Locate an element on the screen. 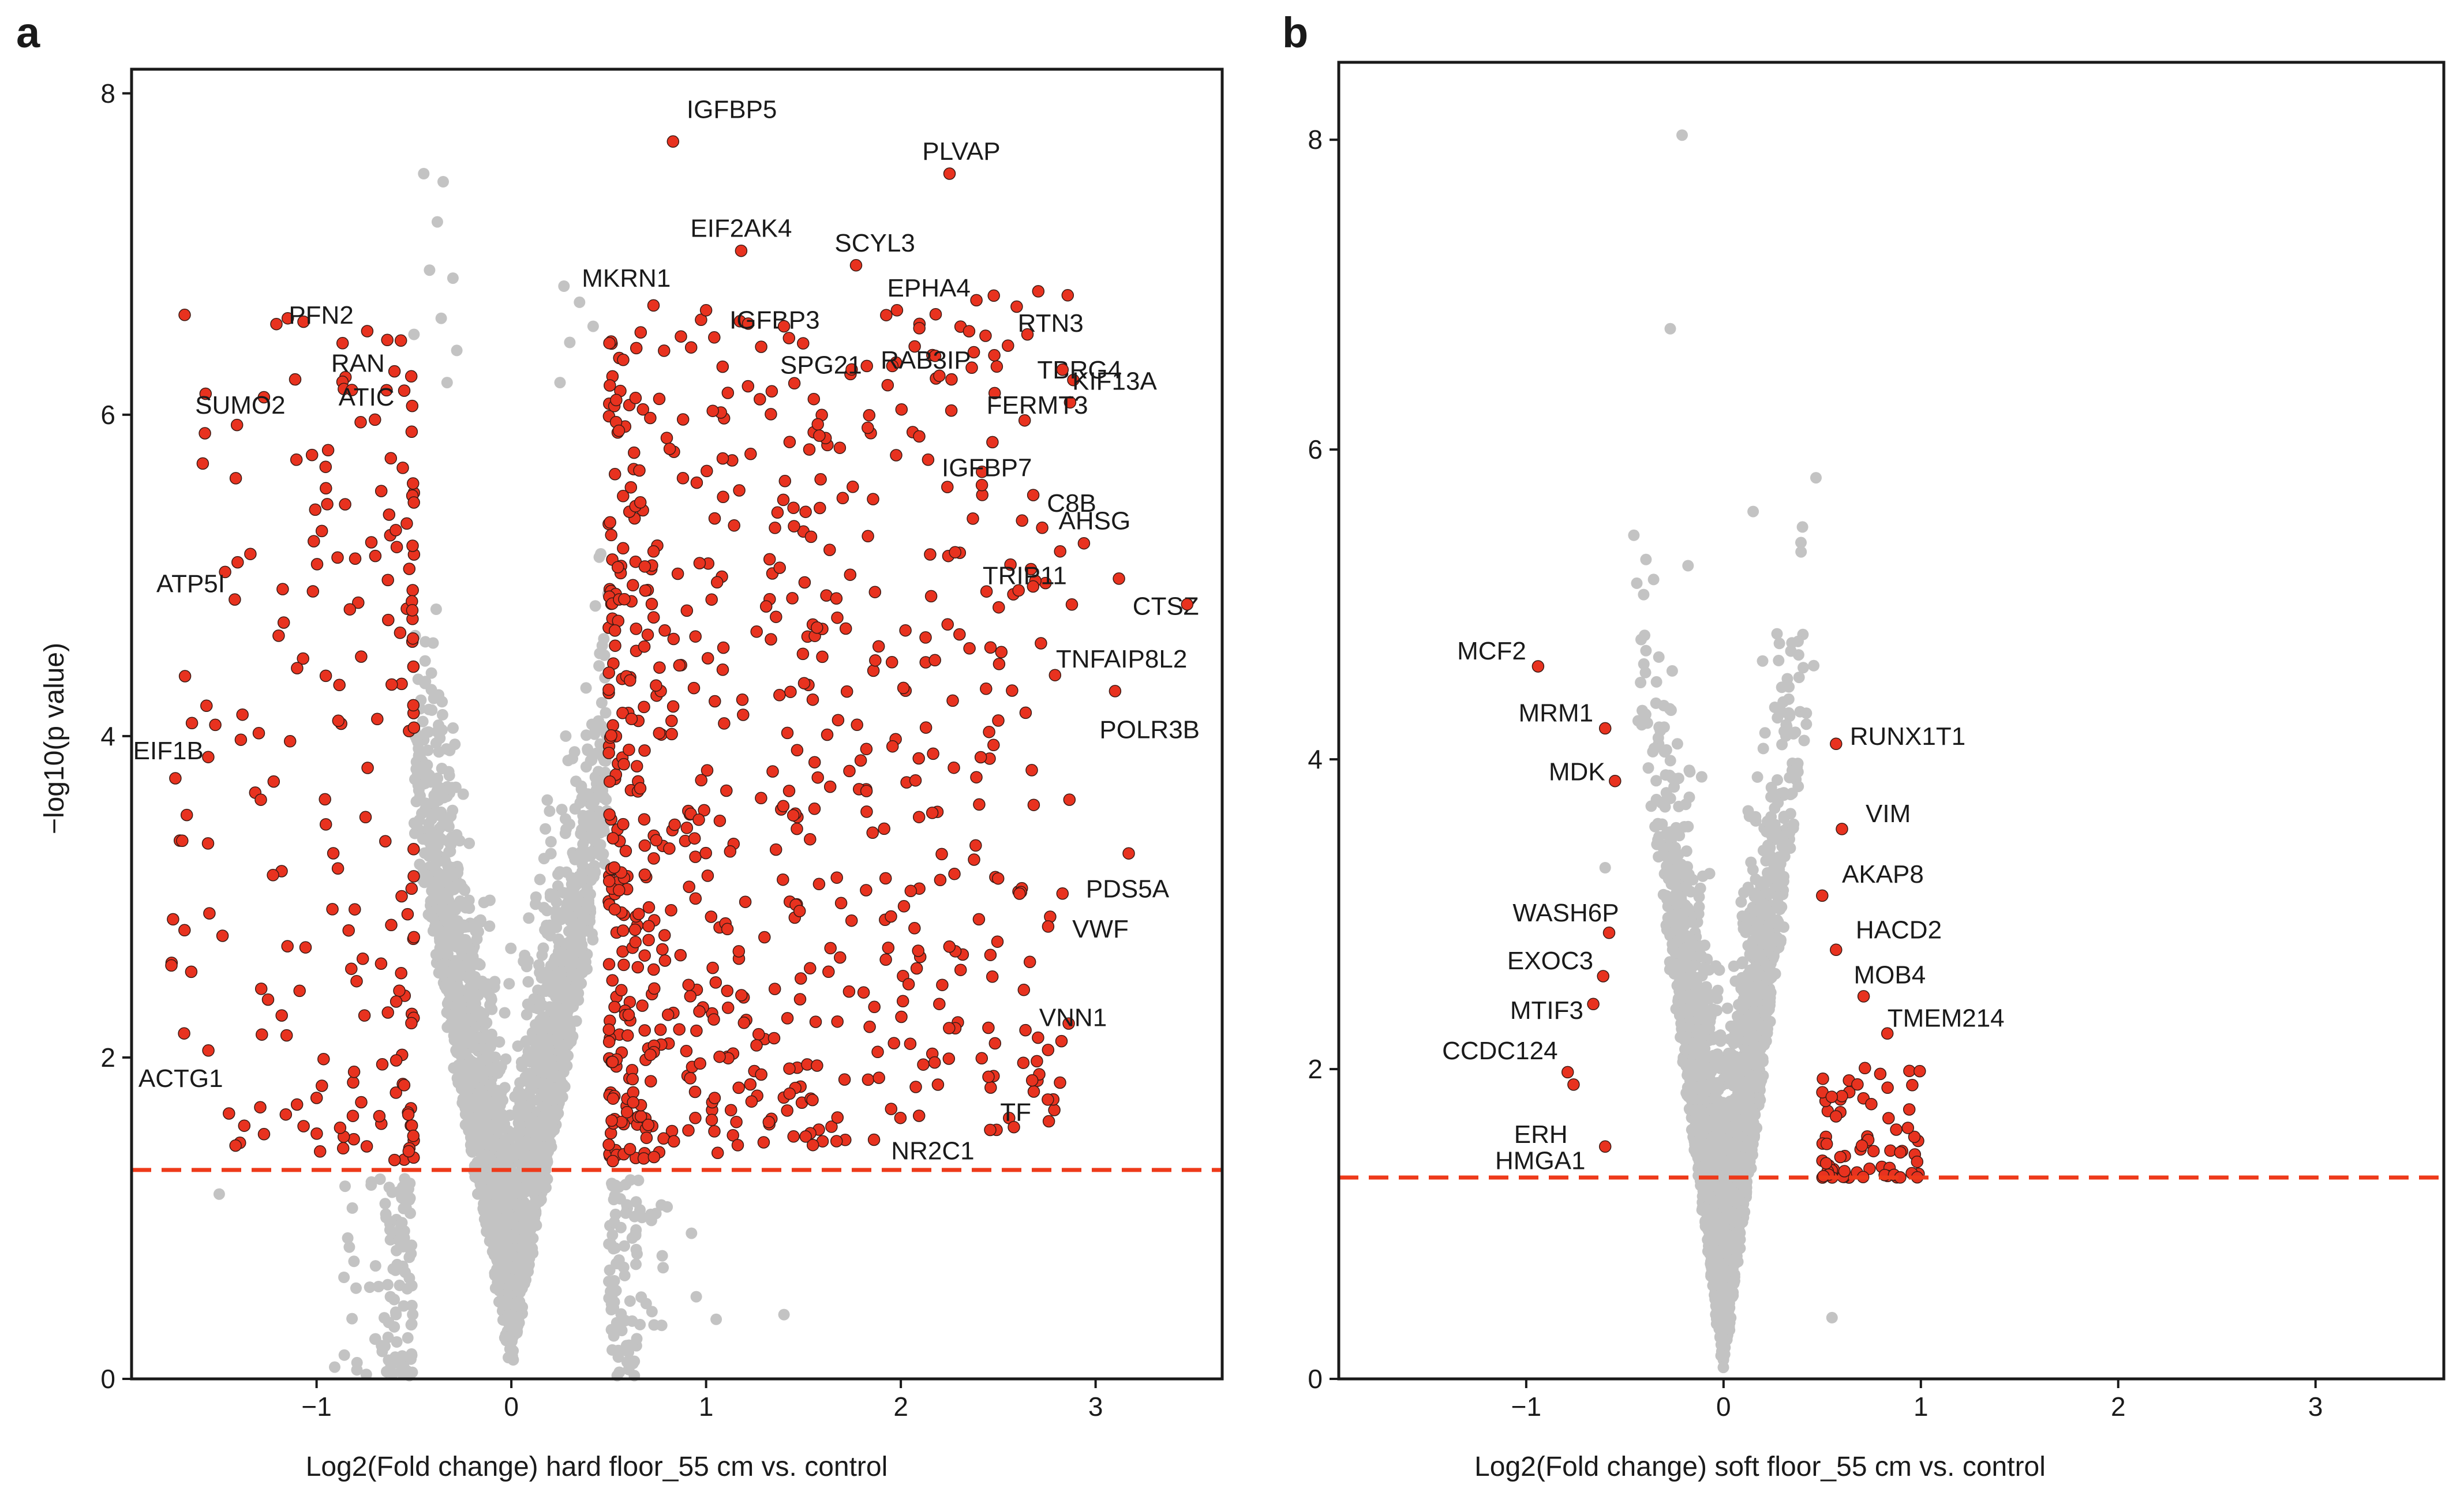 This screenshot has width=2464, height=1496. nonsignificant-point-1951 is located at coordinates (394, 1327).